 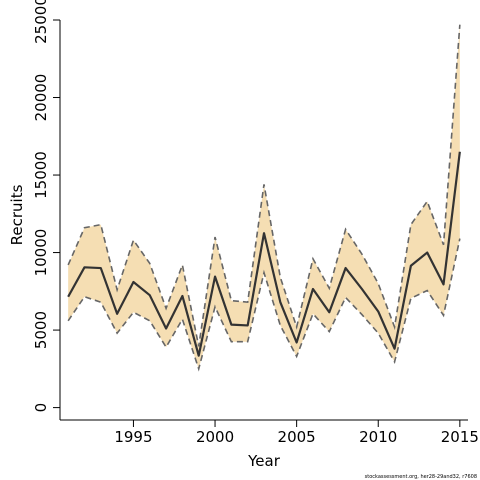 I want to click on y-tick-label: 20000, so click(x=41, y=98).